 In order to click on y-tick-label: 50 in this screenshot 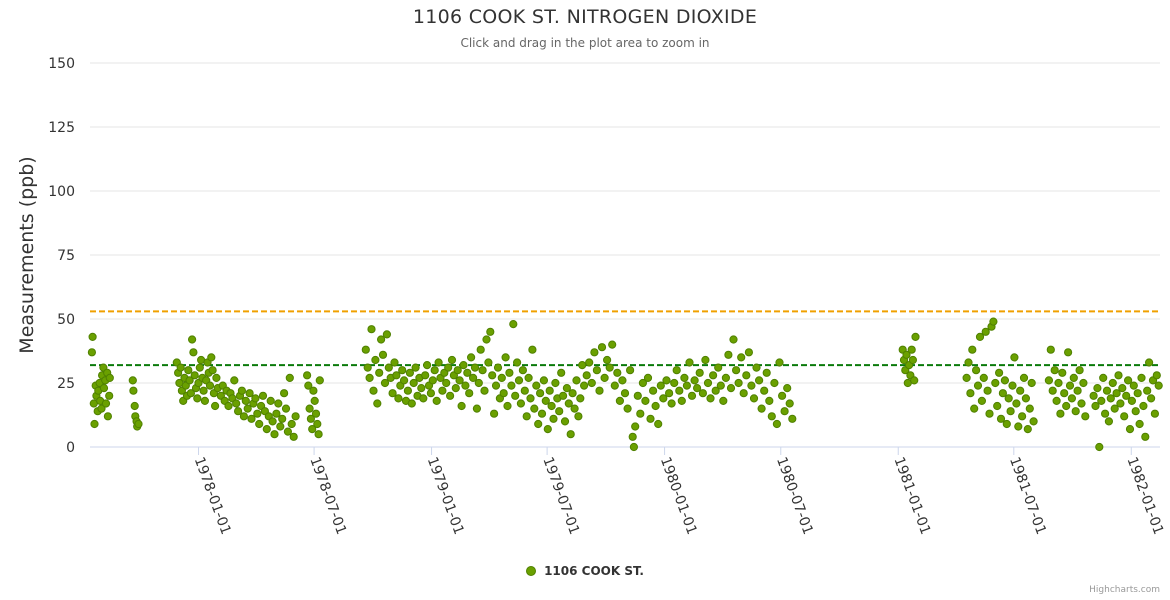, I will do `click(66, 320)`.